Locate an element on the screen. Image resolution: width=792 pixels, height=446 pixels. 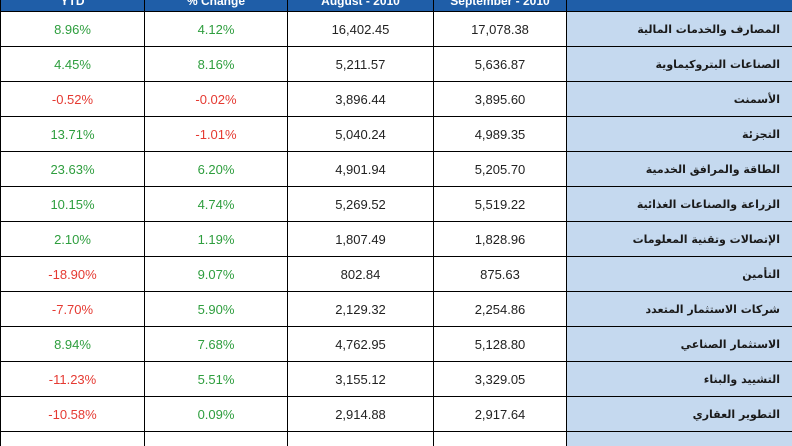
sector-name-cell: المصارف والخدمات المالية is located at coordinates (679, 29).